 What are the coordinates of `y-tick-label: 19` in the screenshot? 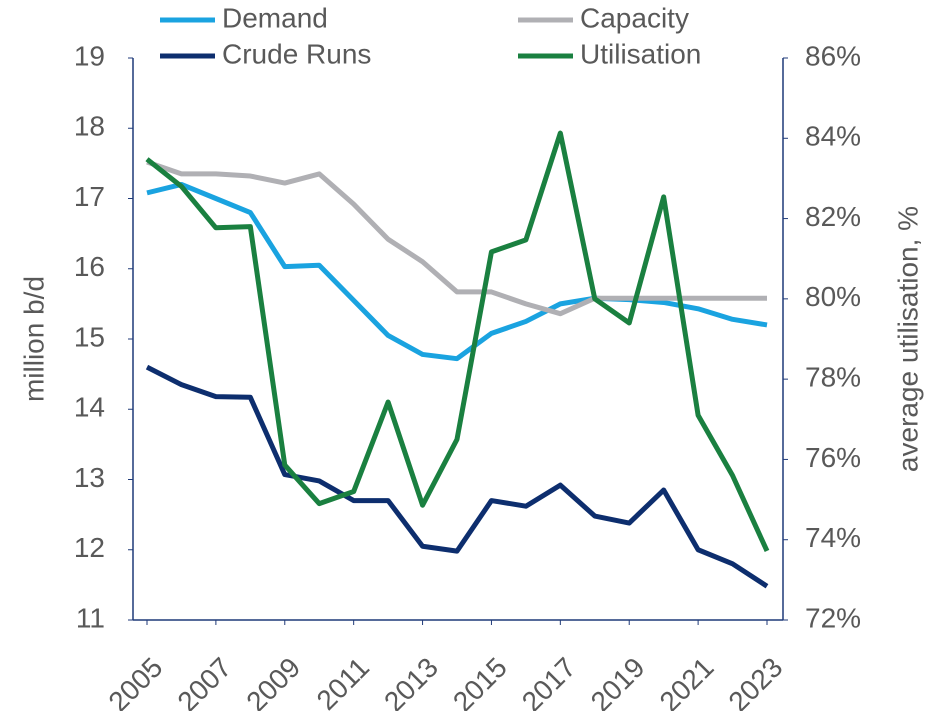 It's located at (89, 55).